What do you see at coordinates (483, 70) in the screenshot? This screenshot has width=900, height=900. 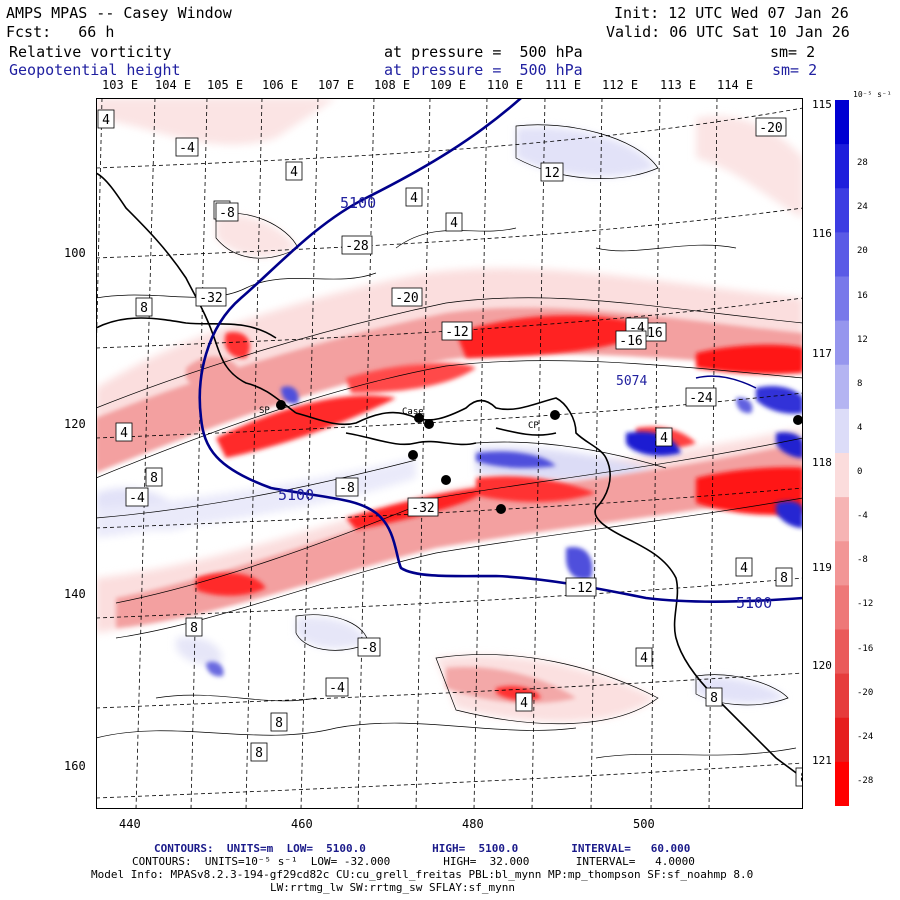 I see `field2-pressure: at pressure = 500 hPa` at bounding box center [483, 70].